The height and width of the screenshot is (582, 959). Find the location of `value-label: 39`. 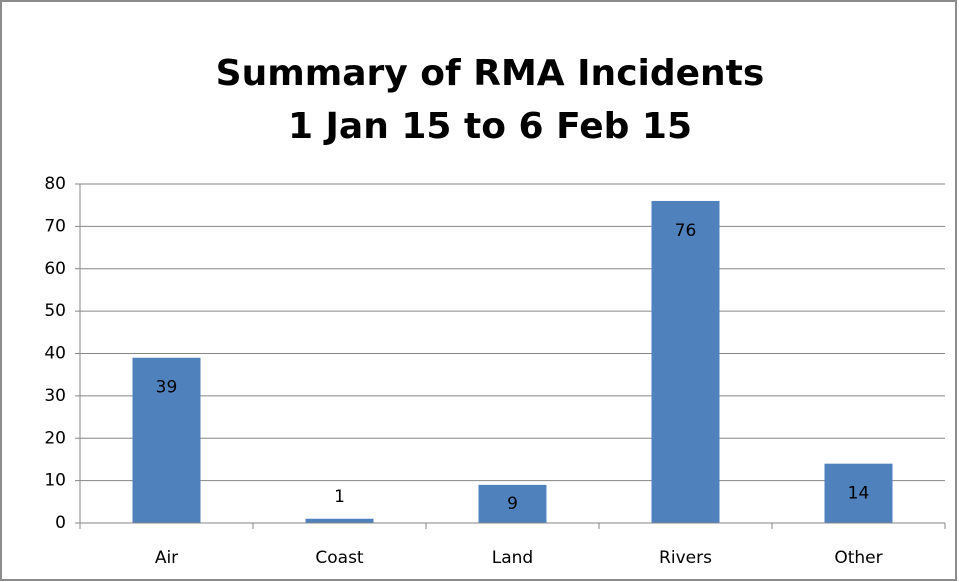

value-label: 39 is located at coordinates (167, 388).